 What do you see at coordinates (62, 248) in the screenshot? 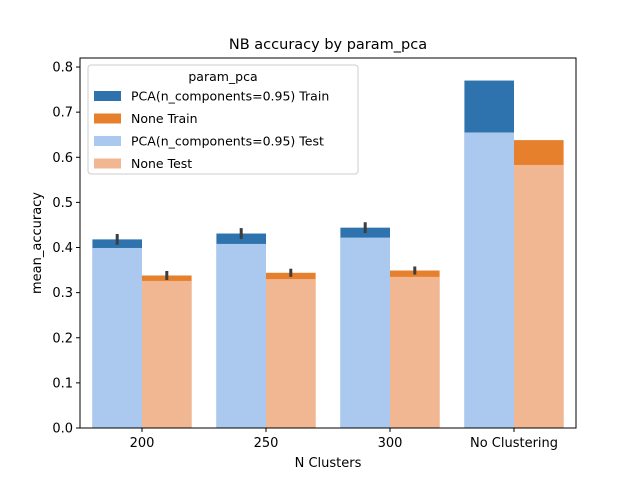
I see `y-tick-label-4: 0.4` at bounding box center [62, 248].